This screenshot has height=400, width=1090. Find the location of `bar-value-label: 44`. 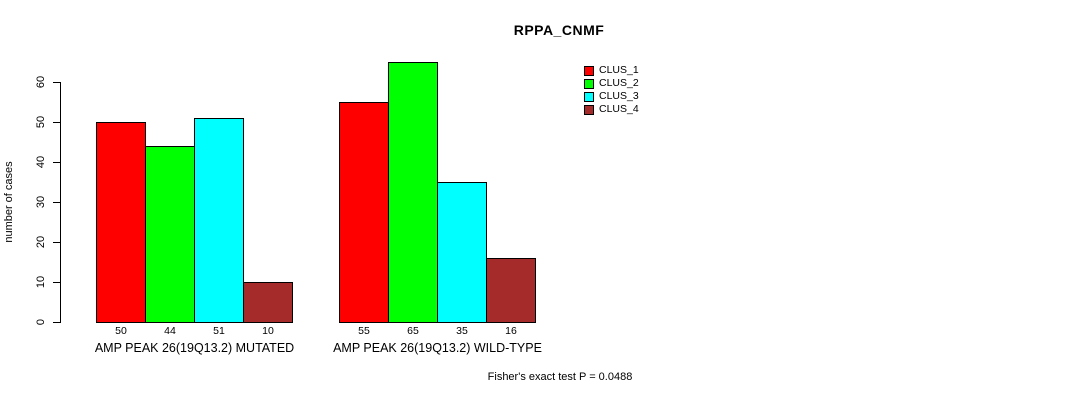

bar-value-label: 44 is located at coordinates (170, 331).